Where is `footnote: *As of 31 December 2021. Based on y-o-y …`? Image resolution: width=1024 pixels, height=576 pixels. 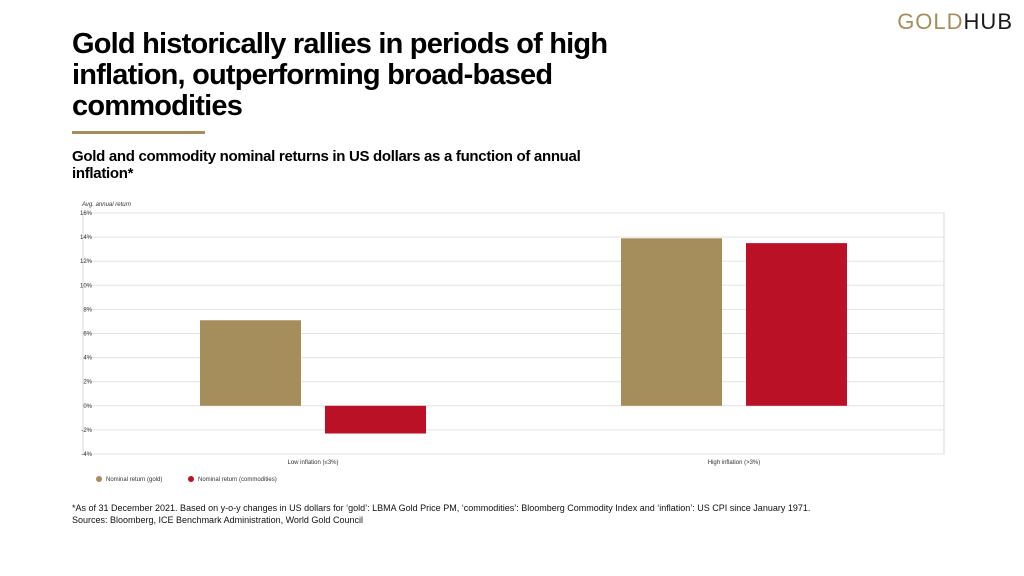
footnote: *As of 31 December 2021. Based on y-o-y … is located at coordinates (441, 514).